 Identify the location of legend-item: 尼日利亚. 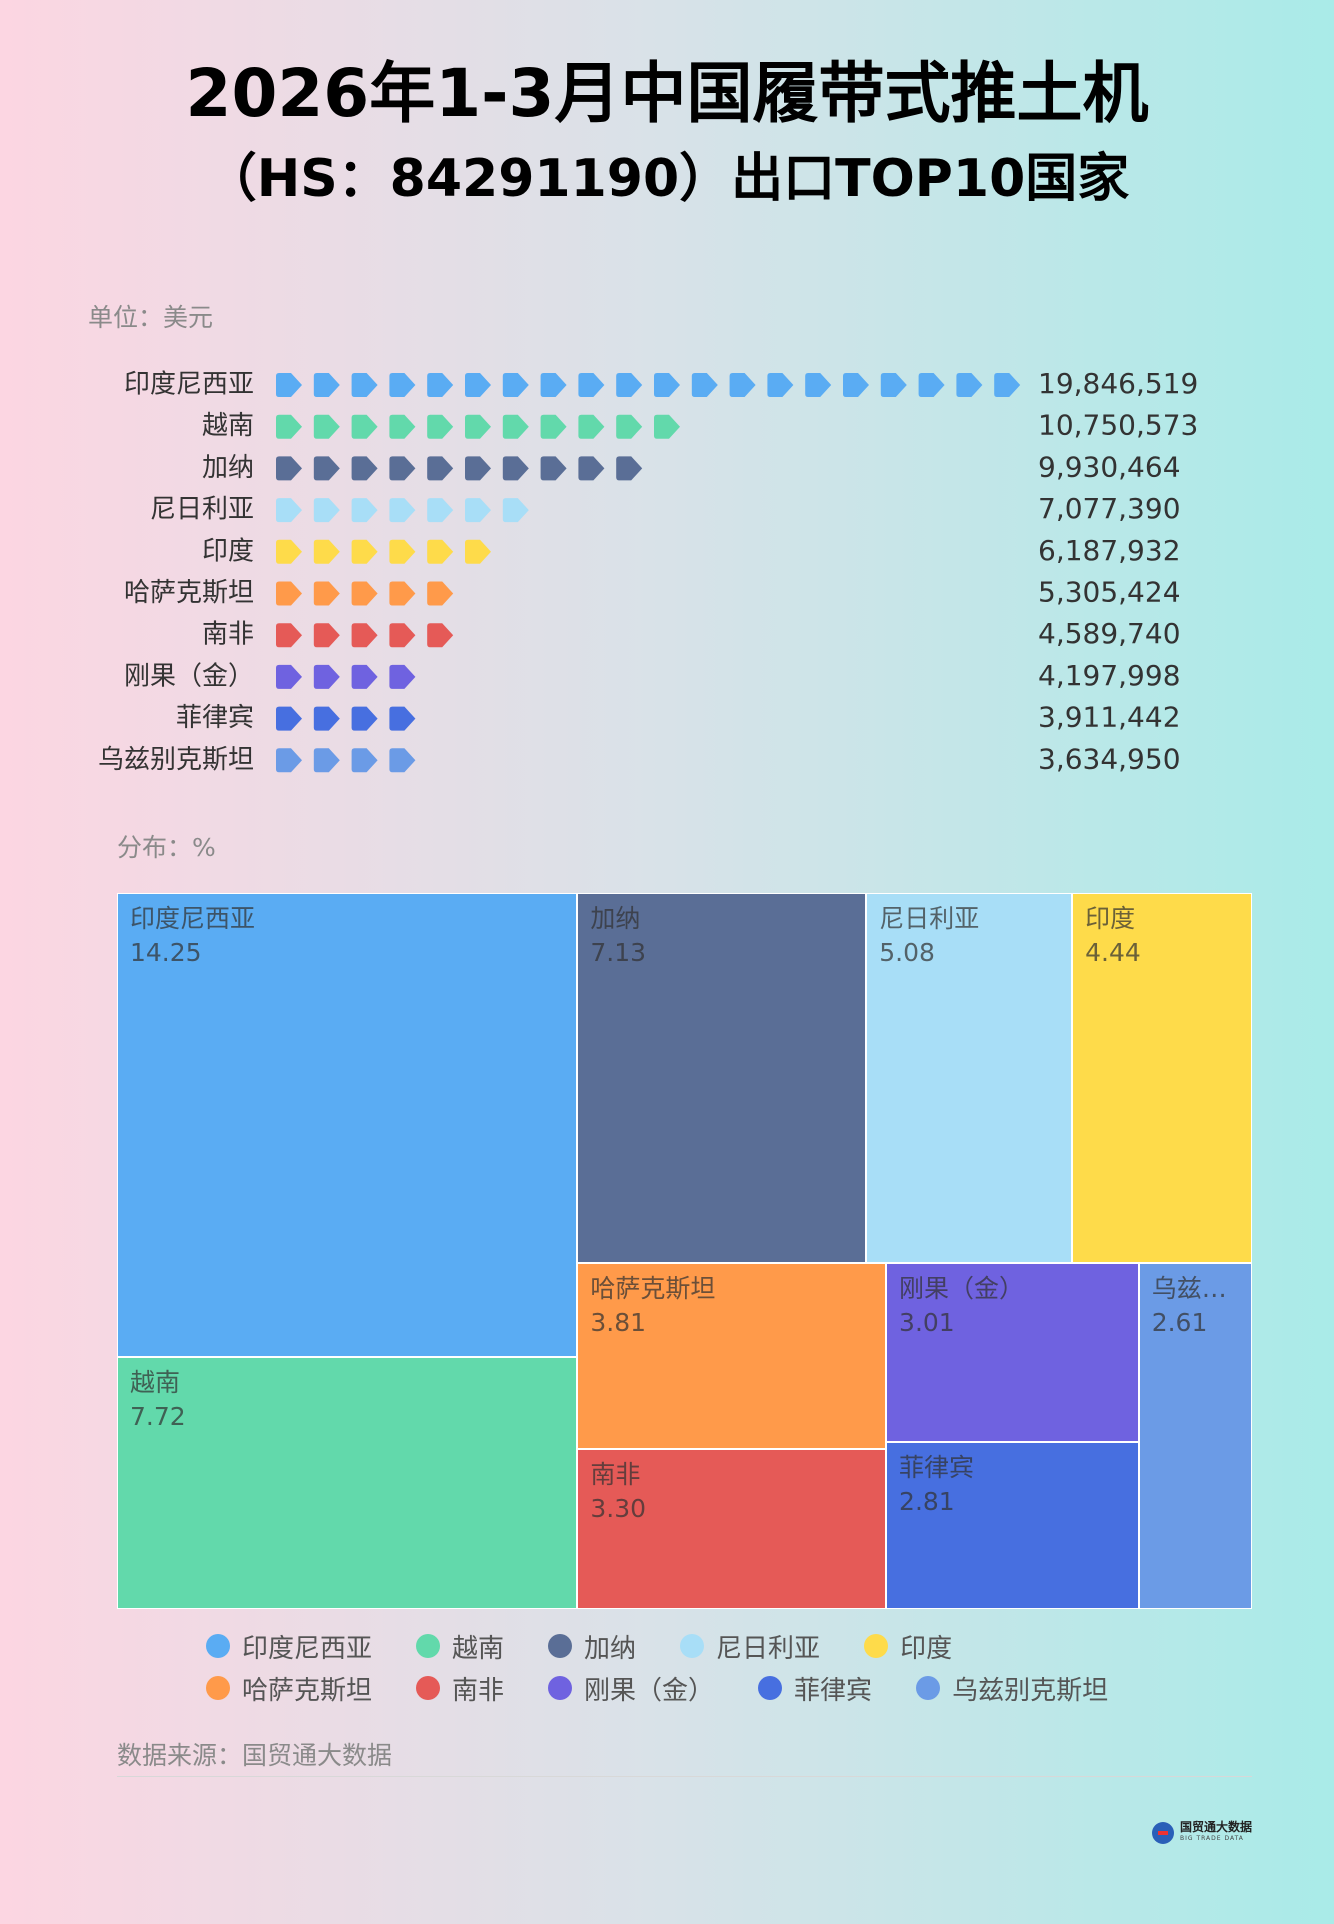
(750, 1647).